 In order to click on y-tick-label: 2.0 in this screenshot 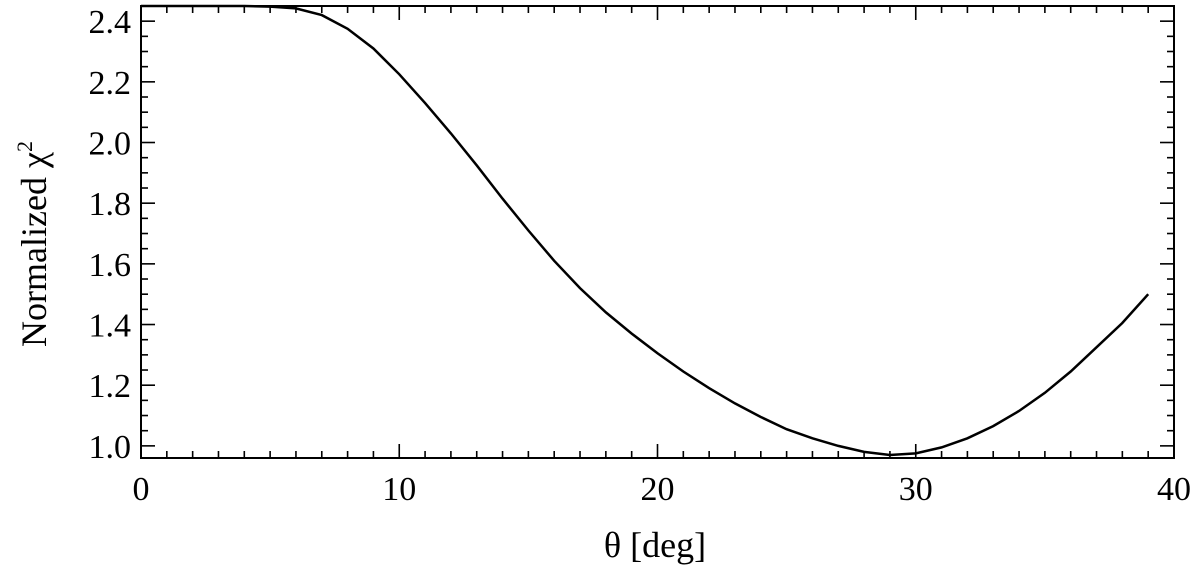, I will do `click(110, 144)`.